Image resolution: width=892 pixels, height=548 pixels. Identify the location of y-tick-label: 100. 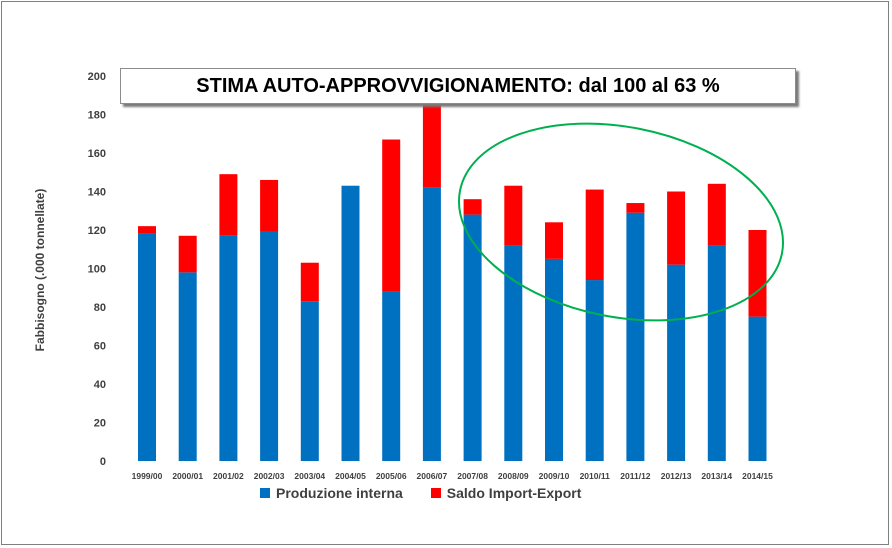
(97, 270).